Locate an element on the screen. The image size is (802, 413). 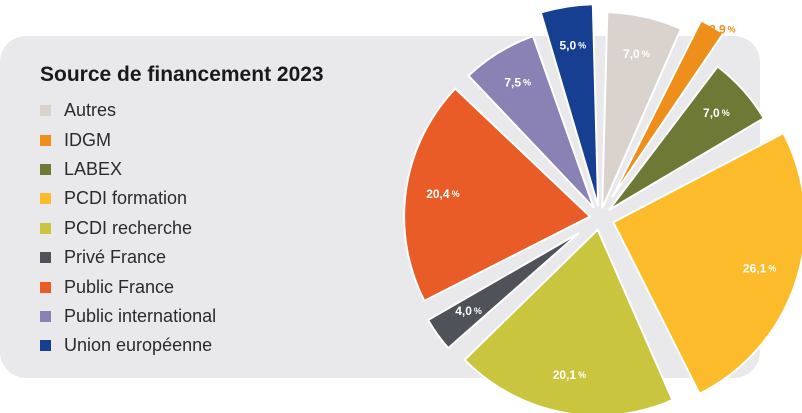
legend-item-pcdi-recherche: PCDI recherche is located at coordinates (128, 228).